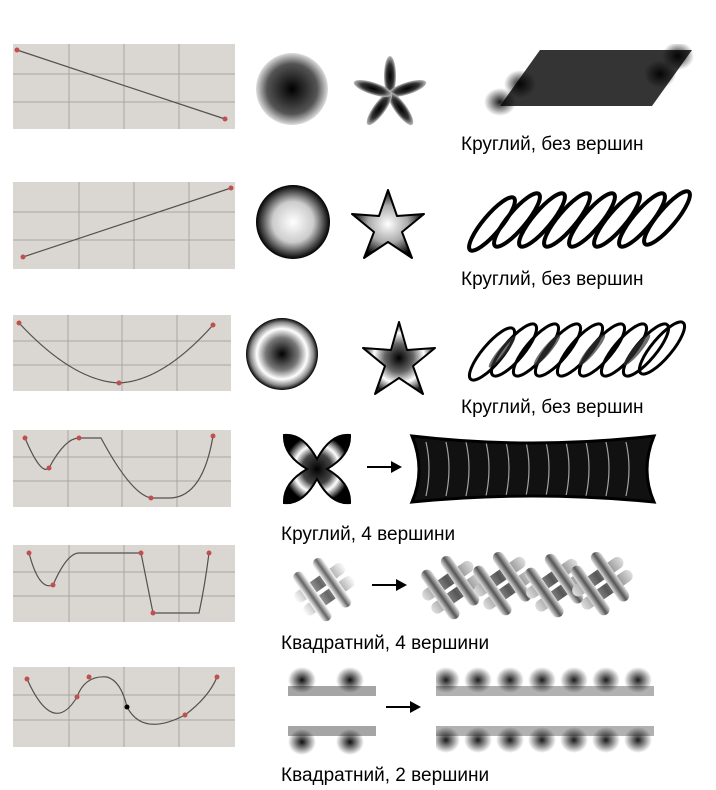 Image resolution: width=716 pixels, height=790 pixels. What do you see at coordinates (292, 89) in the screenshot?
I see `brush-round-soft` at bounding box center [292, 89].